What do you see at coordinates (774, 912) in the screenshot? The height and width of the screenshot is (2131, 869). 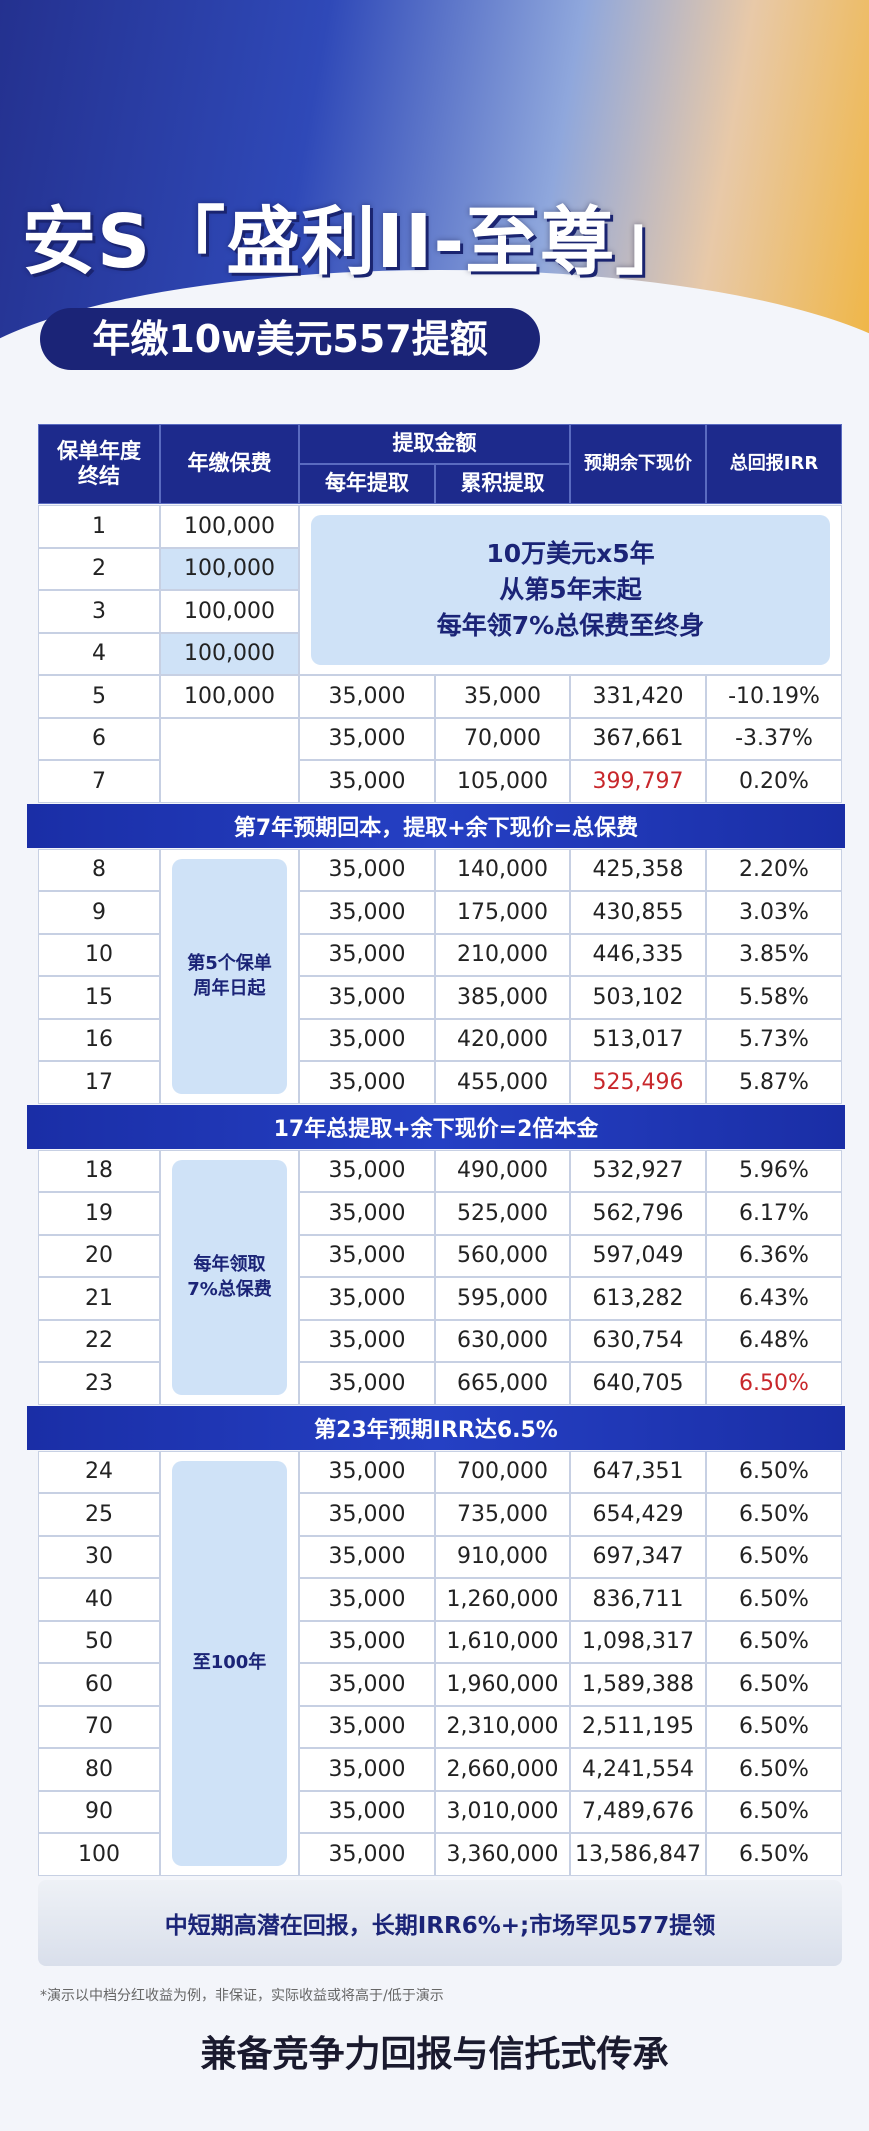 I see `cell-irr: 3.03%` at bounding box center [774, 912].